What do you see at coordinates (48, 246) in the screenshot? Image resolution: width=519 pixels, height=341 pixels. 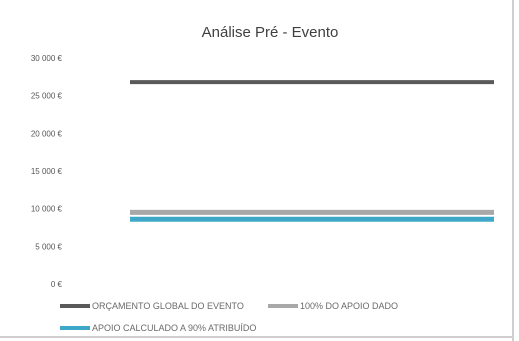 I see `y-tick-label: 5 000 €` at bounding box center [48, 246].